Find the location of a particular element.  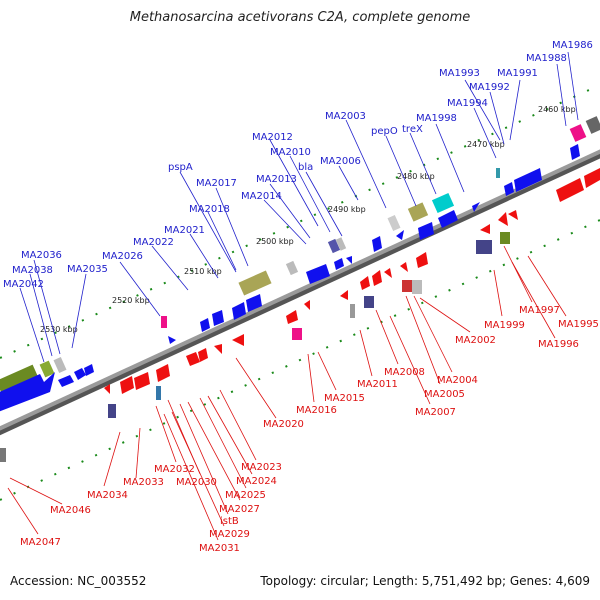

gene-label: MA2024 is located at coordinates (256, 481).